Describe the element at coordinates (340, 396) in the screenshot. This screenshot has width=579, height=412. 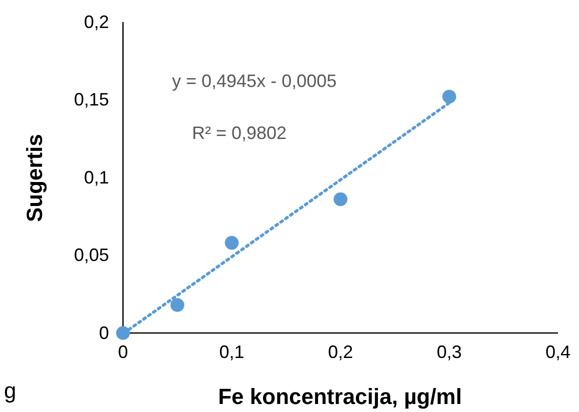
I see `x-axis-title: Fe koncentracija, µg/ml` at that location.